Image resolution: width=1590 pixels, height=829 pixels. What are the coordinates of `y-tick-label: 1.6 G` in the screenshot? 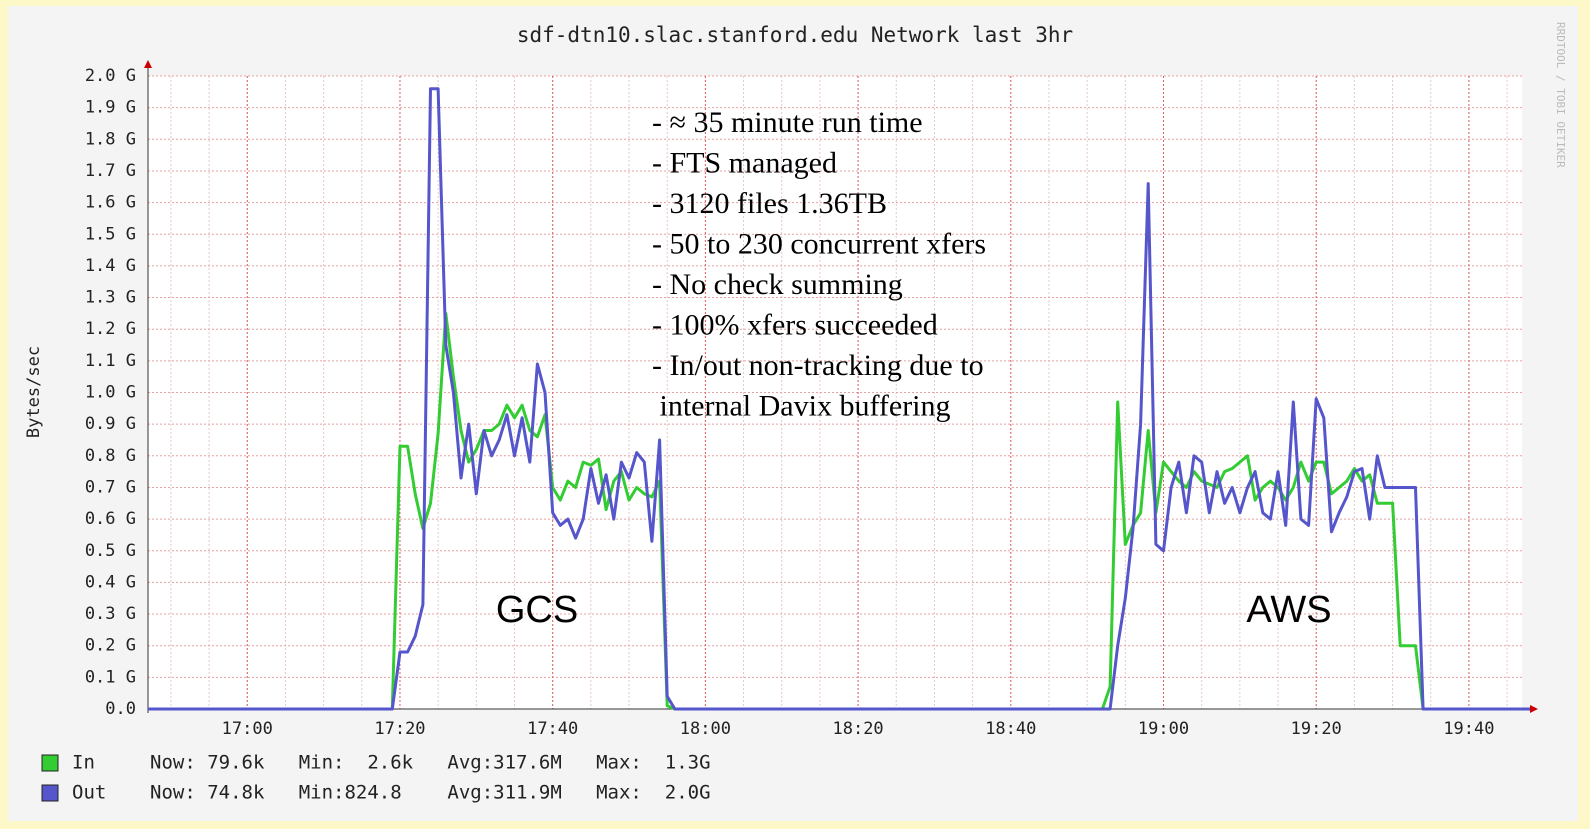 It's located at (110, 203).